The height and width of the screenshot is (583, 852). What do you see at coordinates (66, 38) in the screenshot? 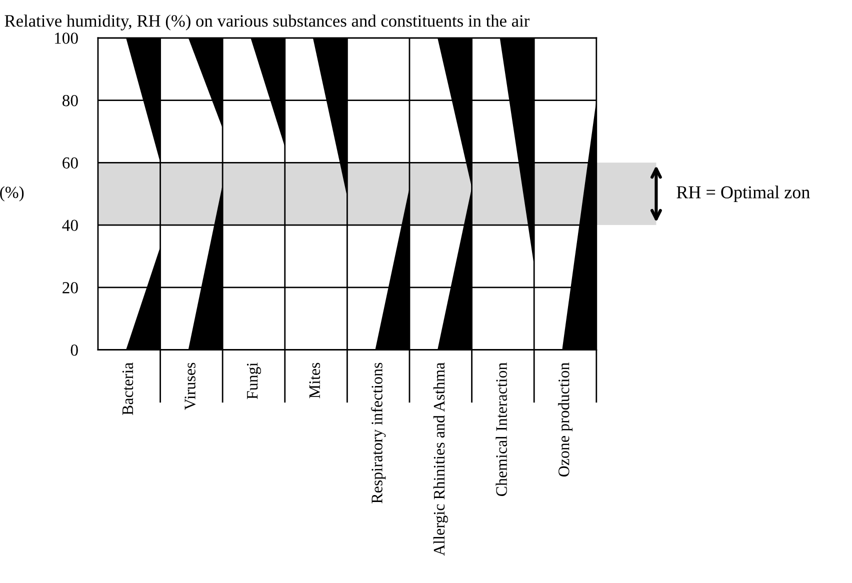
I see `y-tick-label: 100` at bounding box center [66, 38].